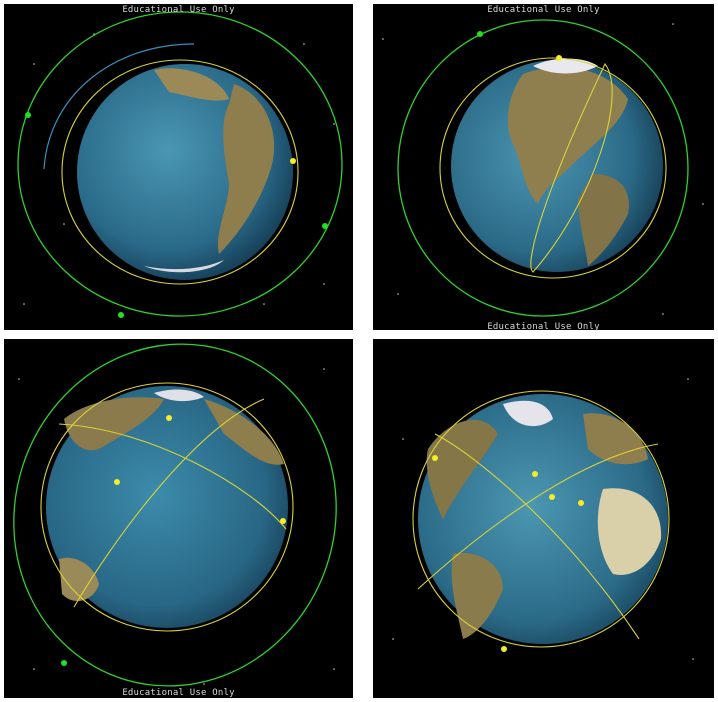  I want to click on landmass-africa, so click(629, 531).